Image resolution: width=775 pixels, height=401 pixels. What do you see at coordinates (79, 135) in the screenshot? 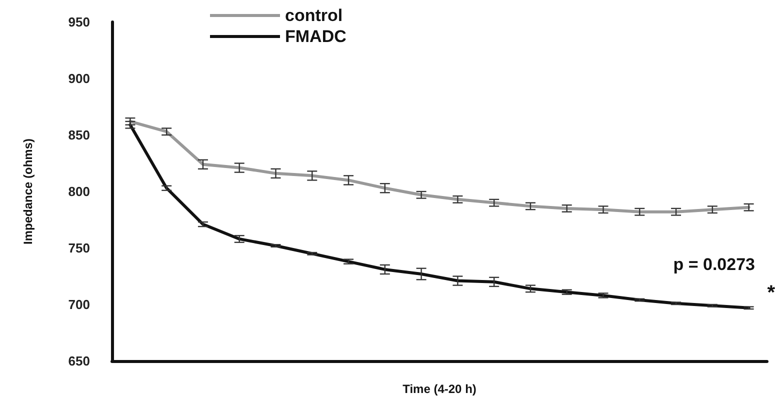
I see `y-tick-label: 850` at bounding box center [79, 135].